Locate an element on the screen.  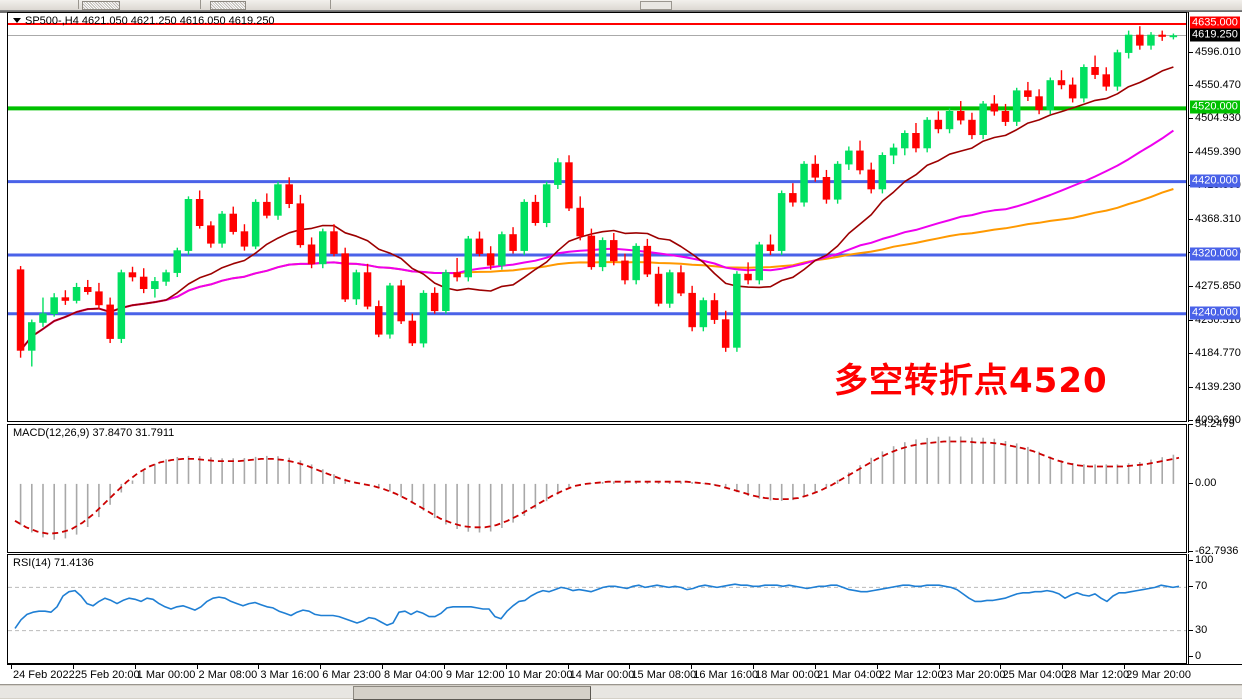
macd-axis: 54.2479 0.00 -62.7936 is located at coordinates (1215, 487).